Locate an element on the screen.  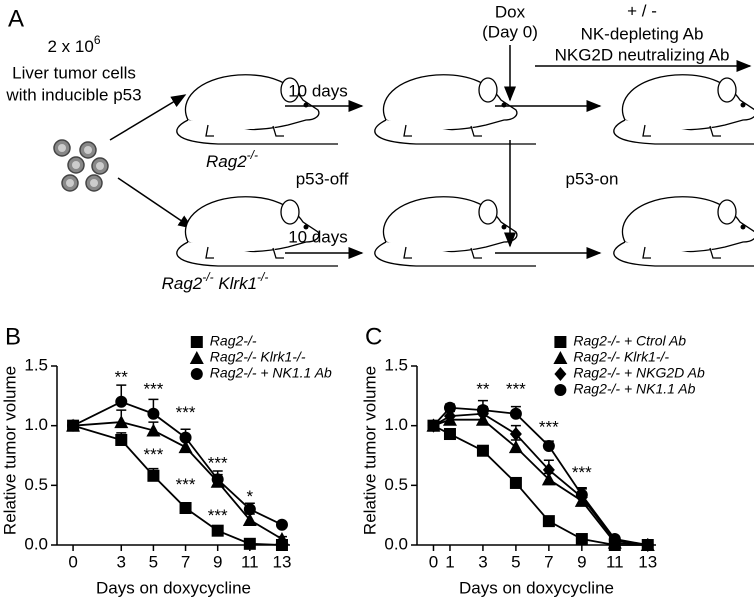
panel-label: C is located at coordinates (373, 336).